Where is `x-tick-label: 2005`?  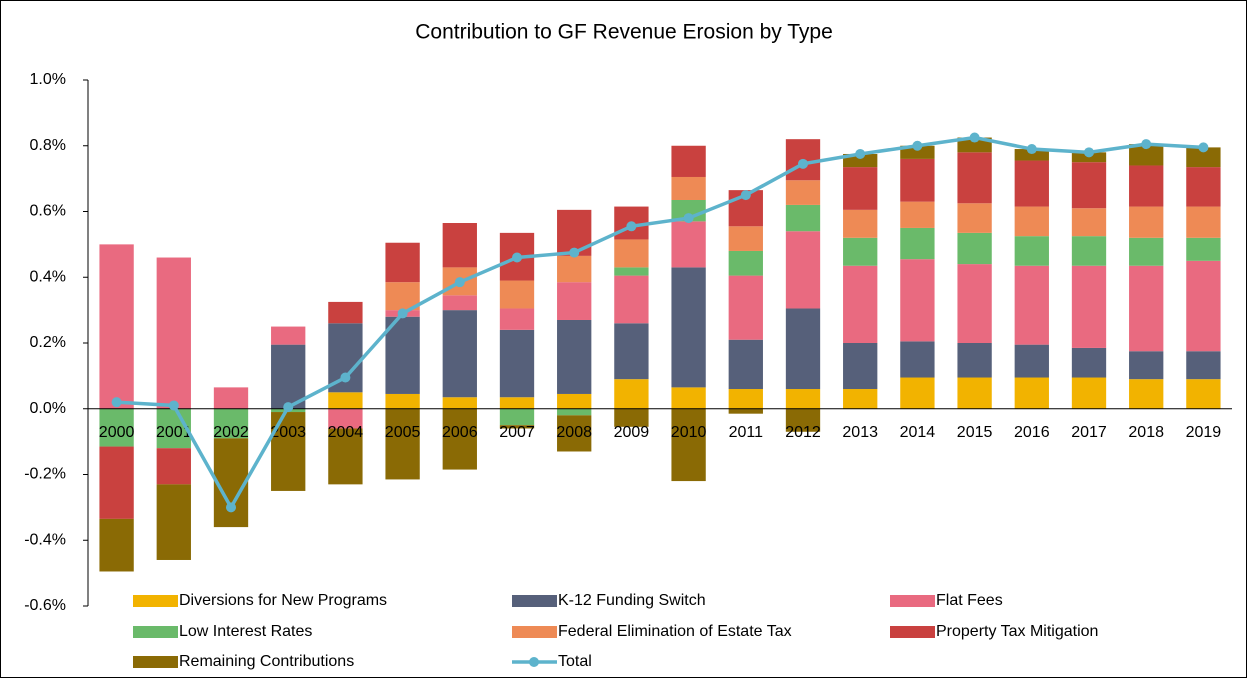 x-tick-label: 2005 is located at coordinates (403, 432).